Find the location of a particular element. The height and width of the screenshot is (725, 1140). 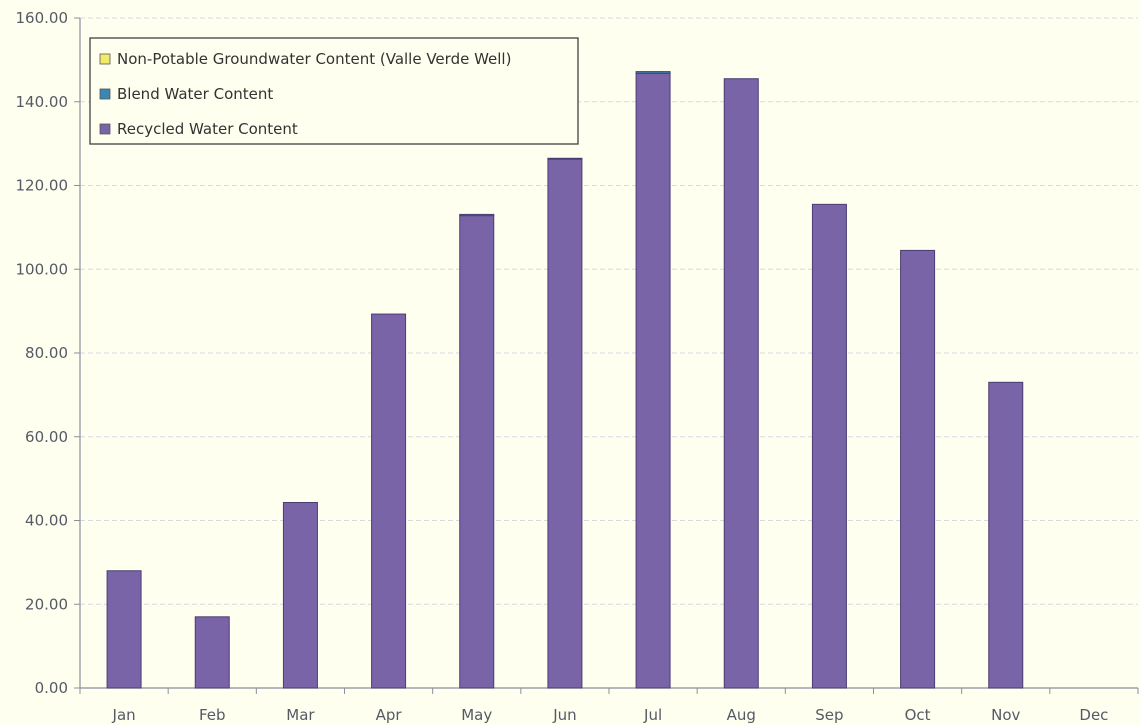

y-tick-label: 60.00 is located at coordinates (46, 437).